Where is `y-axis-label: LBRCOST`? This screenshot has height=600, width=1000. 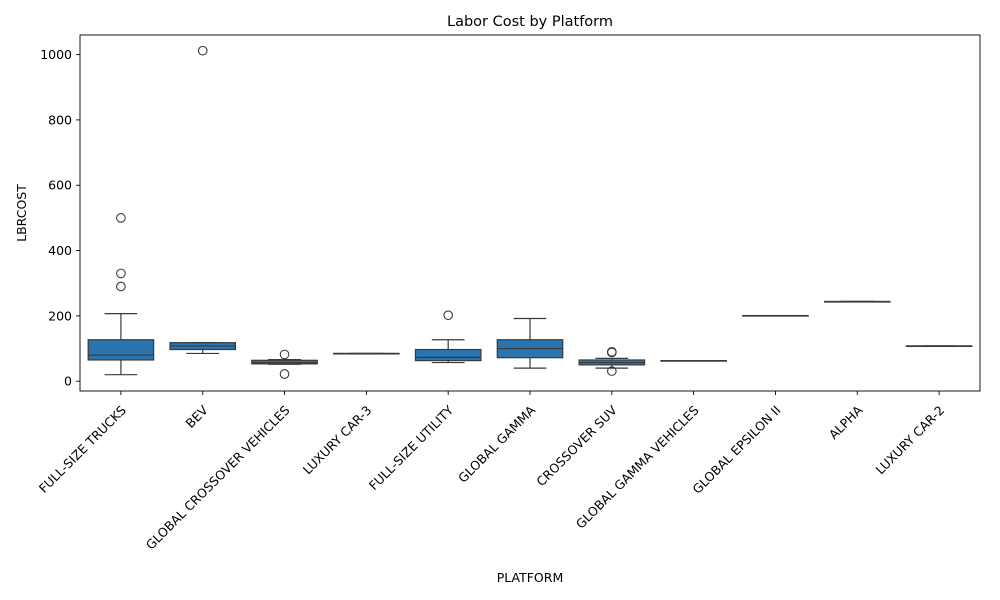
y-axis-label: LBRCOST is located at coordinates (21, 213).